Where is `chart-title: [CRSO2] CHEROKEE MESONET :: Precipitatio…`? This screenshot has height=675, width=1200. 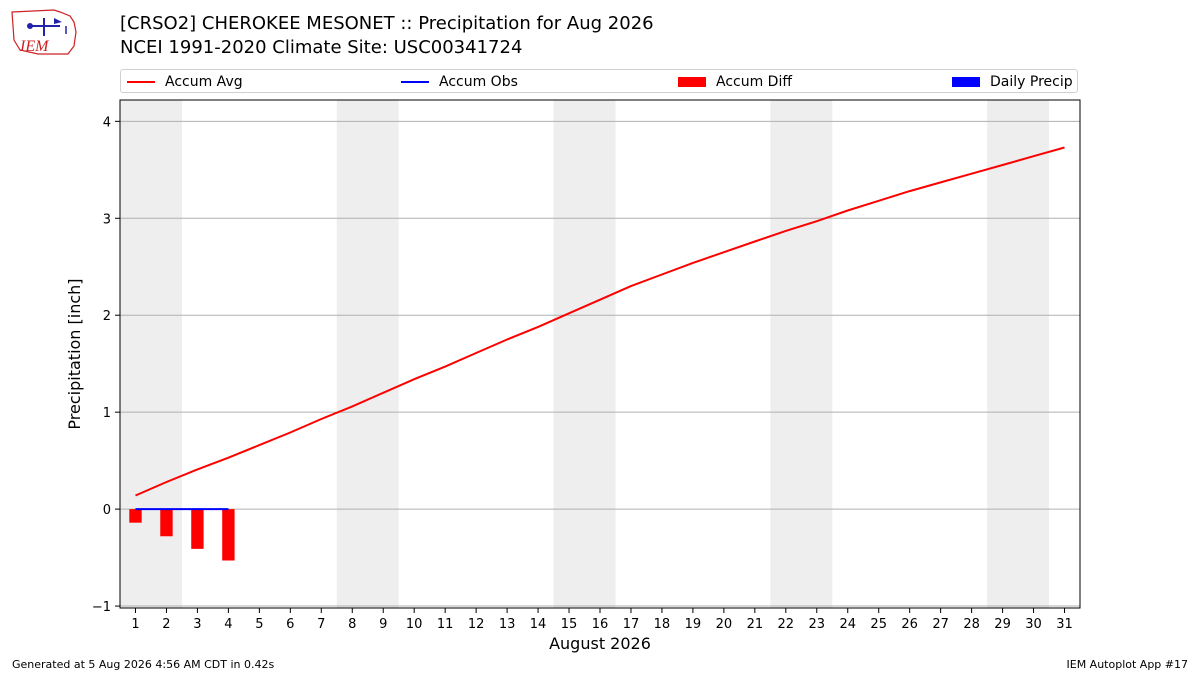 chart-title: [CRSO2] CHEROKEE MESONET :: Precipitatio… is located at coordinates (387, 23).